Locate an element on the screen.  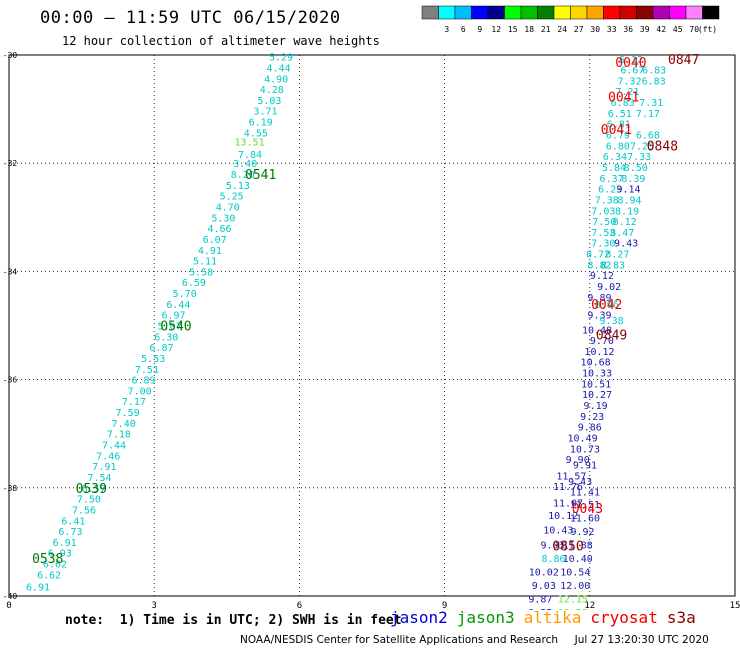
wave-height-value: 6.73 is located at coordinates (70, 532).